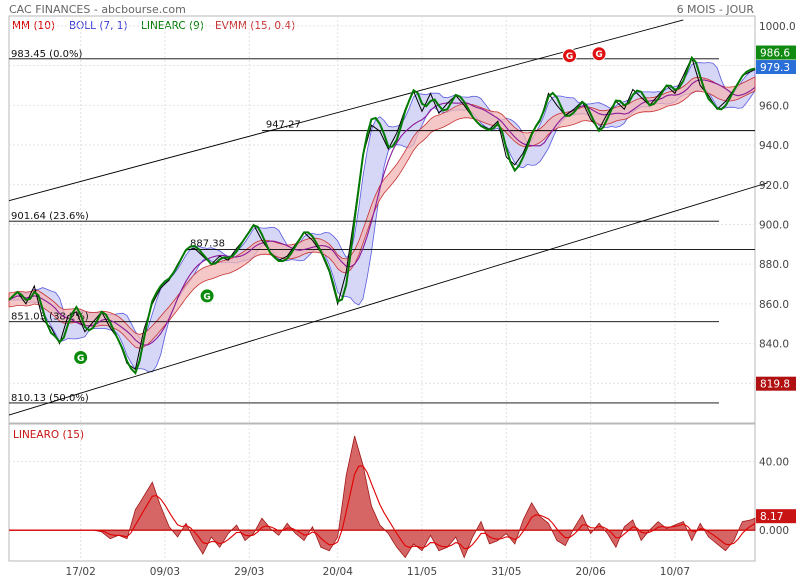  Describe the element at coordinates (207, 244) in the screenshot. I see `support-level-label: 887.38` at that location.